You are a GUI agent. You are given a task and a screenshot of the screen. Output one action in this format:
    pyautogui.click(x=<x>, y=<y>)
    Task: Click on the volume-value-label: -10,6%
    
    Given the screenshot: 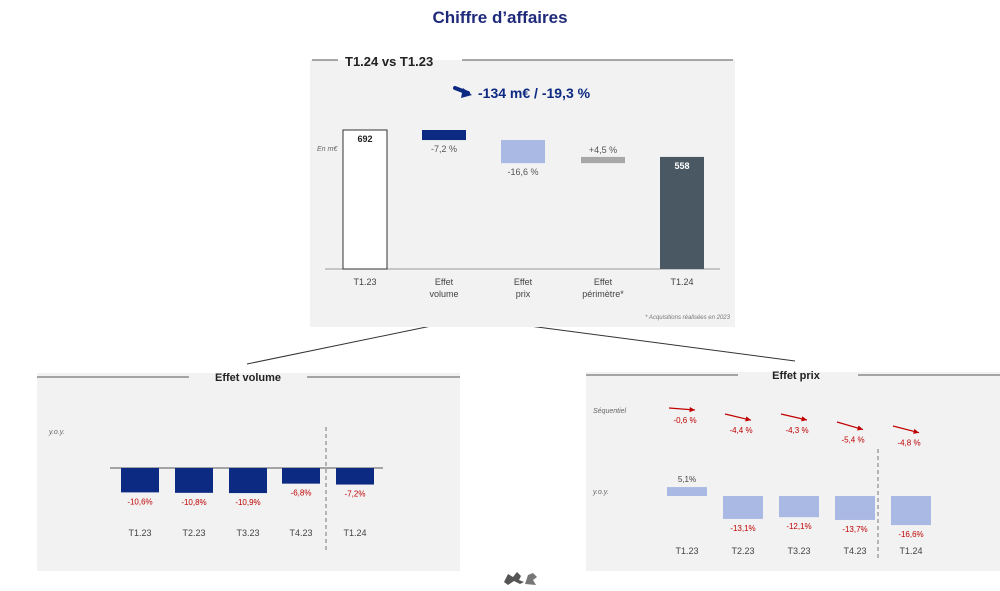 What is the action you would take?
    pyautogui.click(x=139, y=501)
    